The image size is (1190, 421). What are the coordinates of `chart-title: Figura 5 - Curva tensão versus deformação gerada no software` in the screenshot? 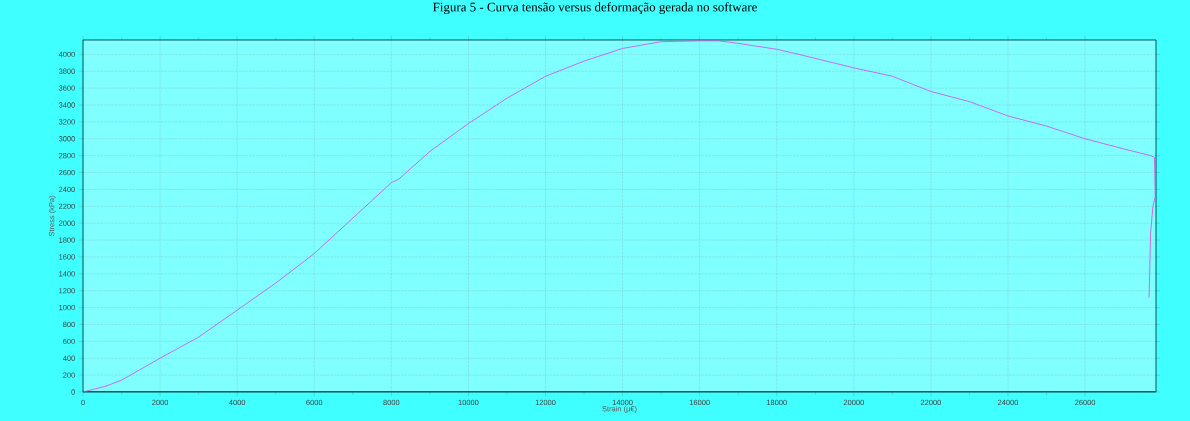 It's located at (595, 8).